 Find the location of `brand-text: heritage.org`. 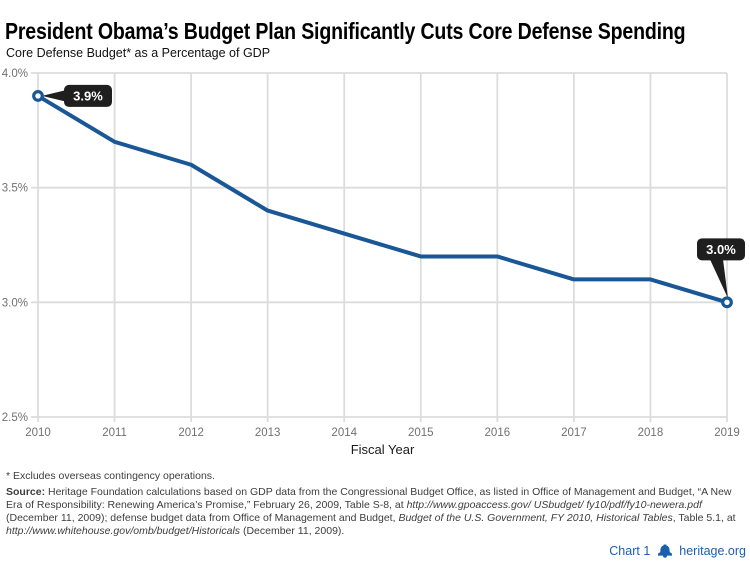

brand-text: heritage.org is located at coordinates (712, 551).